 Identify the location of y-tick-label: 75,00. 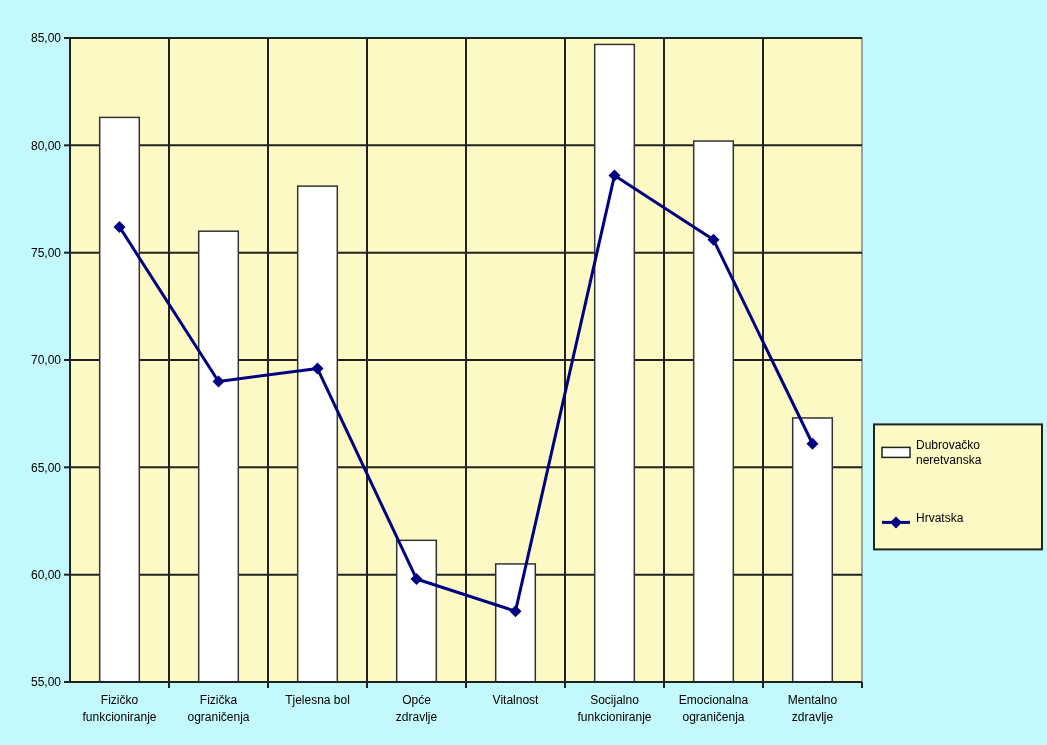
(46, 252).